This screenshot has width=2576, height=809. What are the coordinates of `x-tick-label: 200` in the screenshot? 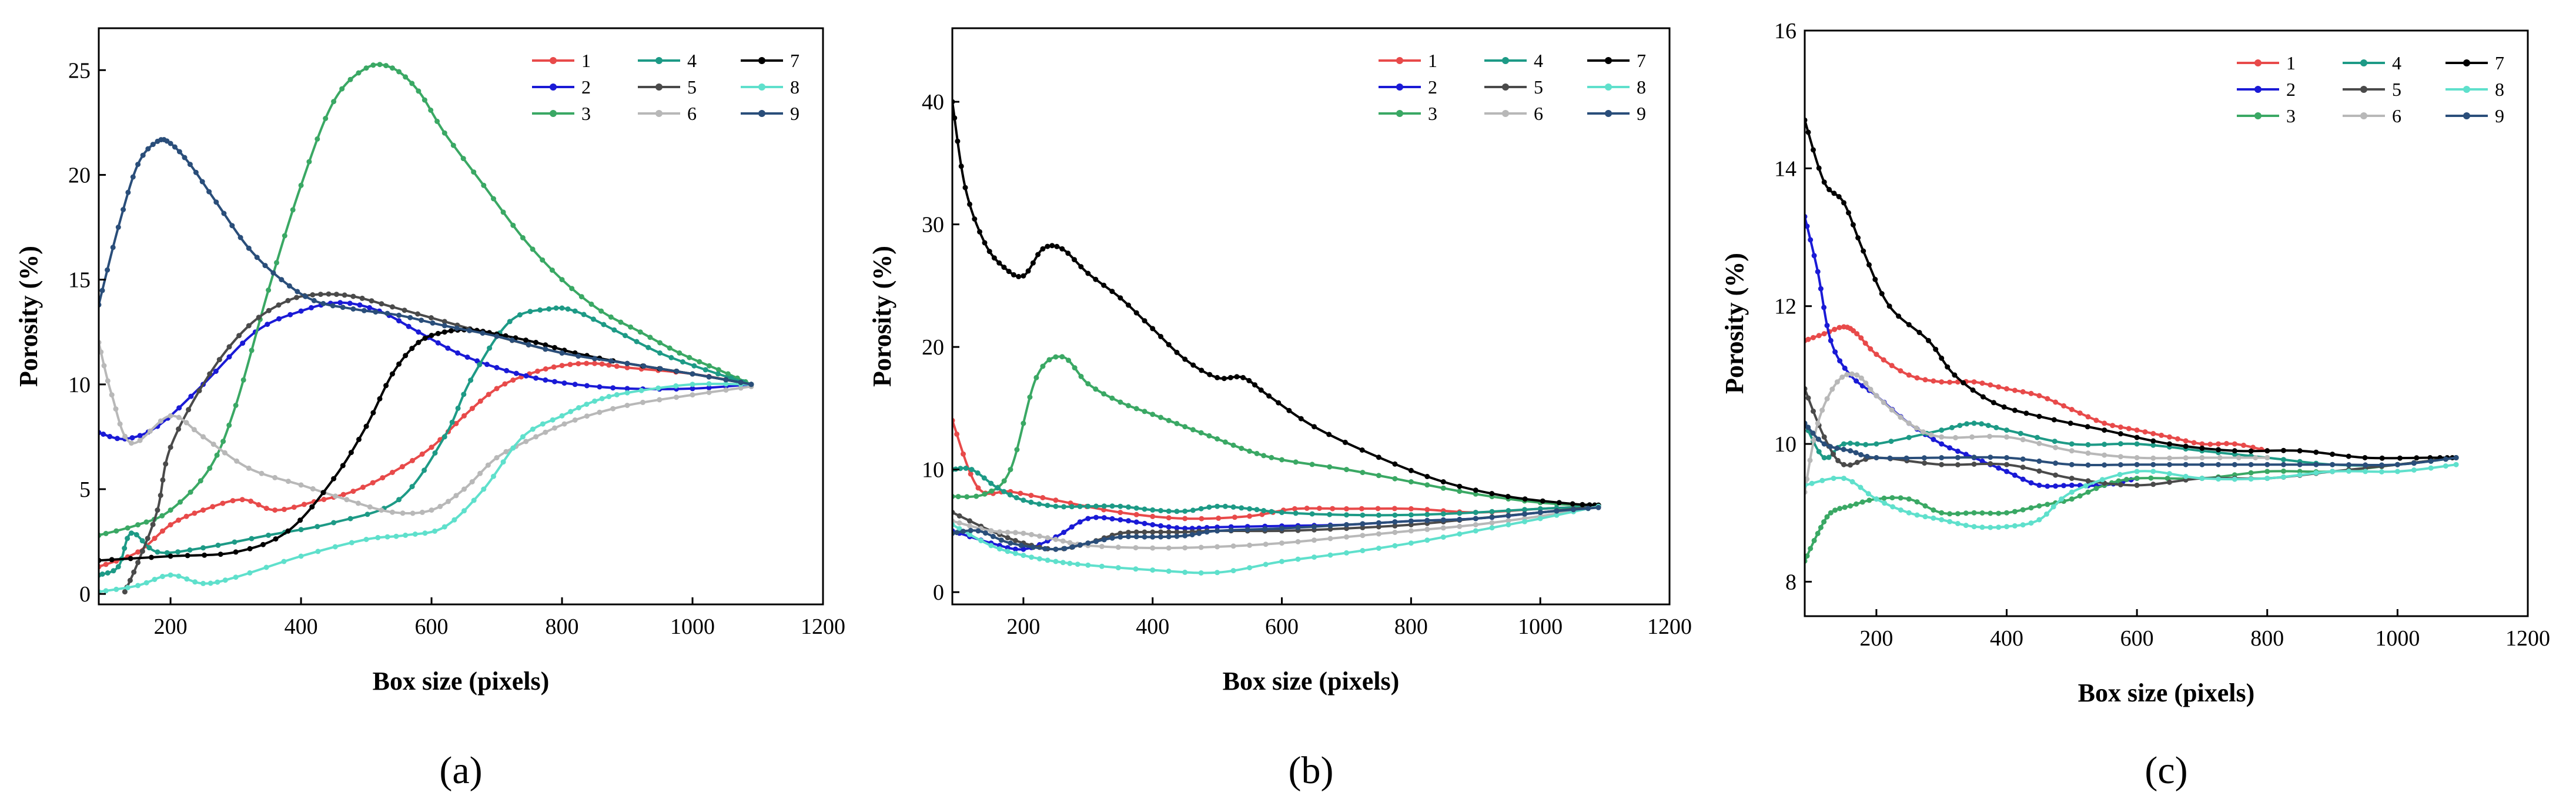 It's located at (1023, 626).